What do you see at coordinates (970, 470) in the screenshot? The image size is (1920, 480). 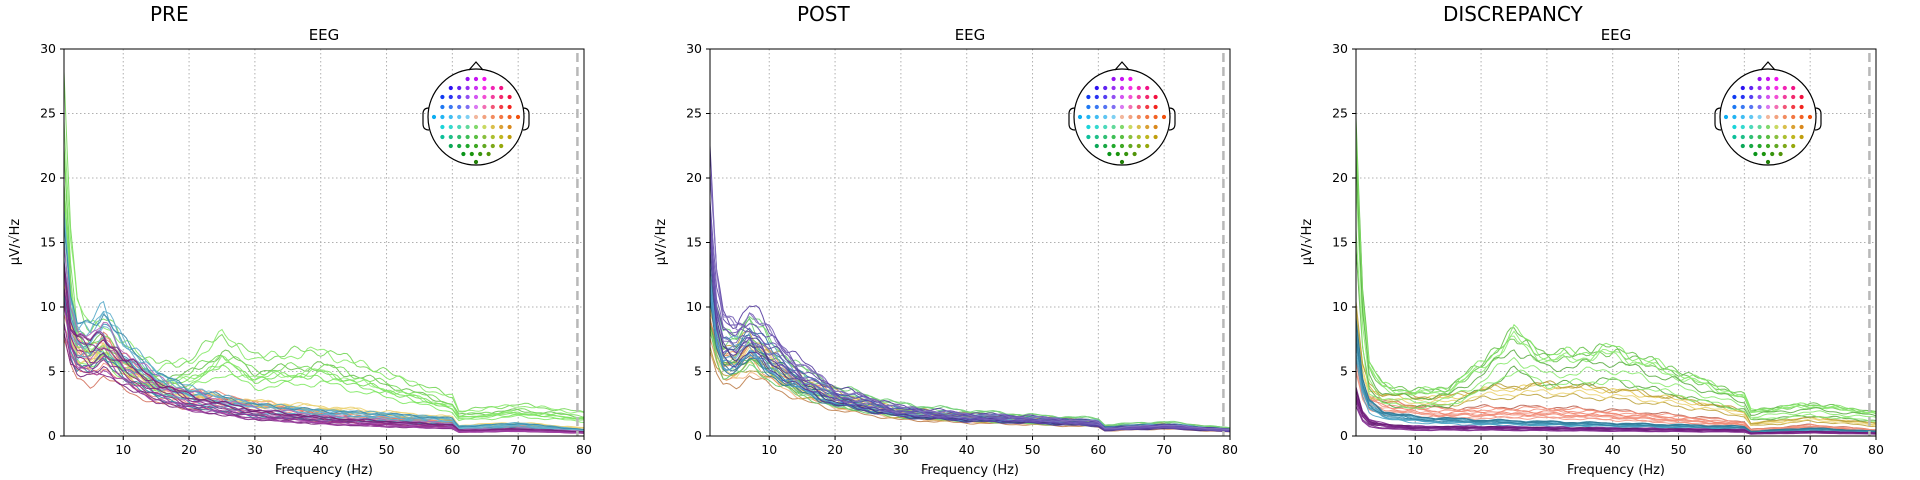 I see `x-axis-label: Frequency (Hz)` at bounding box center [970, 470].